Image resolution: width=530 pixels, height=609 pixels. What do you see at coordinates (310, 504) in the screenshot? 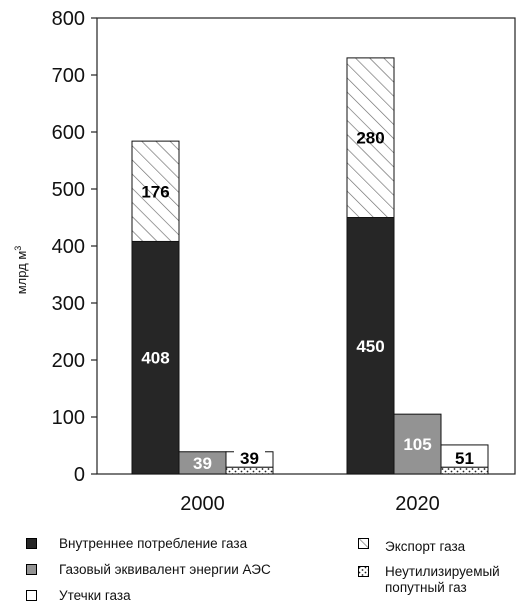
I see `x-axis-labels: 2000 2020` at bounding box center [310, 504].